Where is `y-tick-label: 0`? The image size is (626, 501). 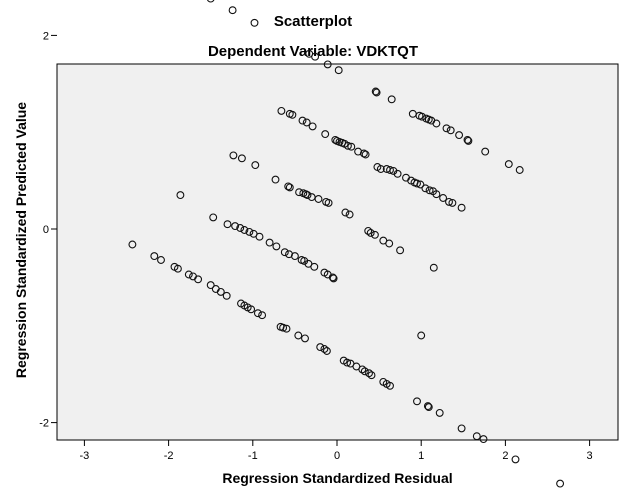
y-tick-label: 0 is located at coordinates (46, 230).